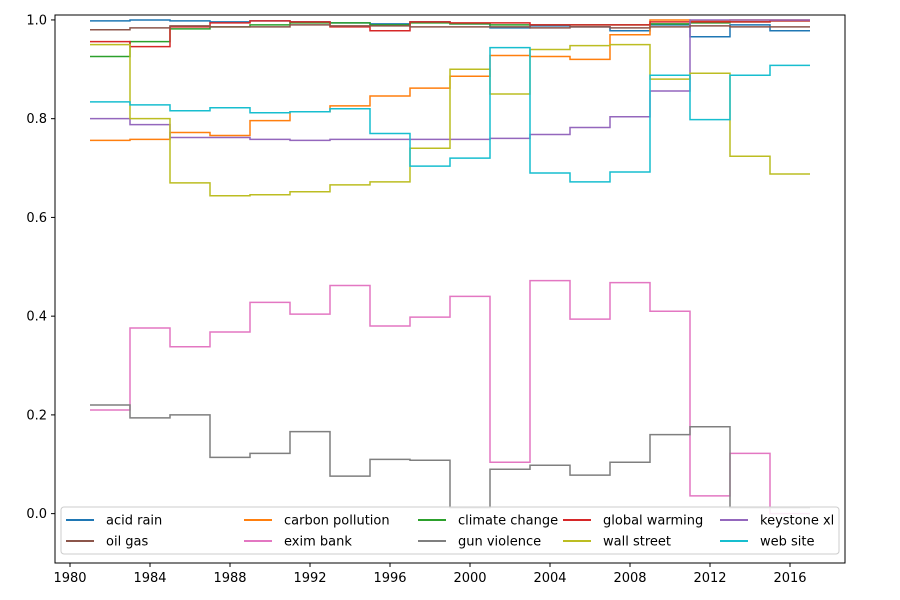 This screenshot has width=900, height=600. Describe the element at coordinates (36, 317) in the screenshot. I see `y-tick-label: 0.4` at that location.